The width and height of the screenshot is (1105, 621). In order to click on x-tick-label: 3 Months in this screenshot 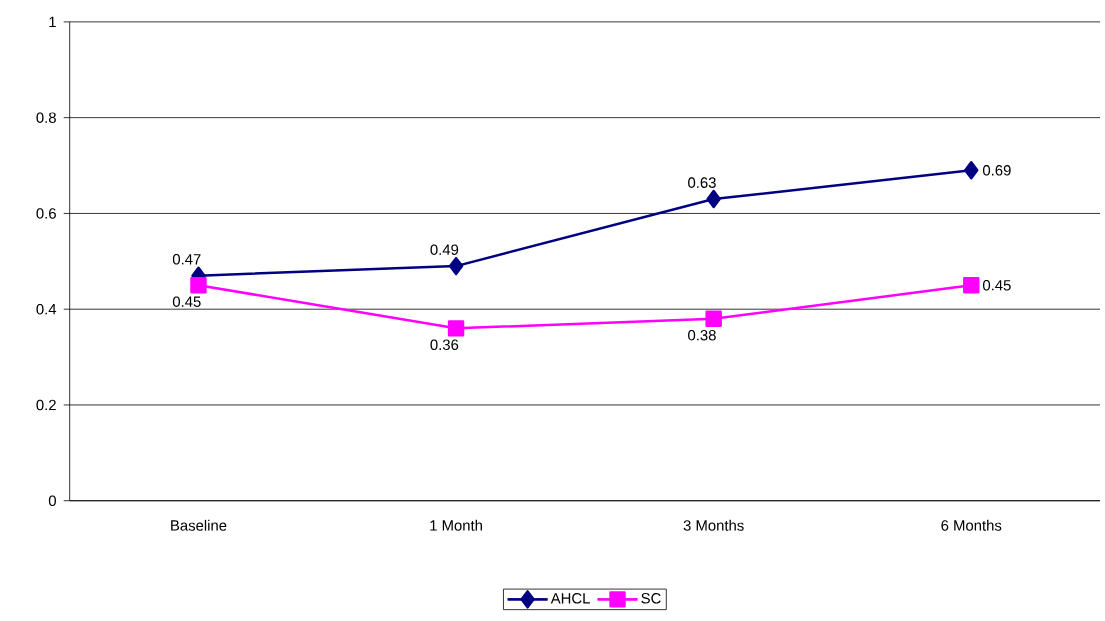, I will do `click(713, 525)`.